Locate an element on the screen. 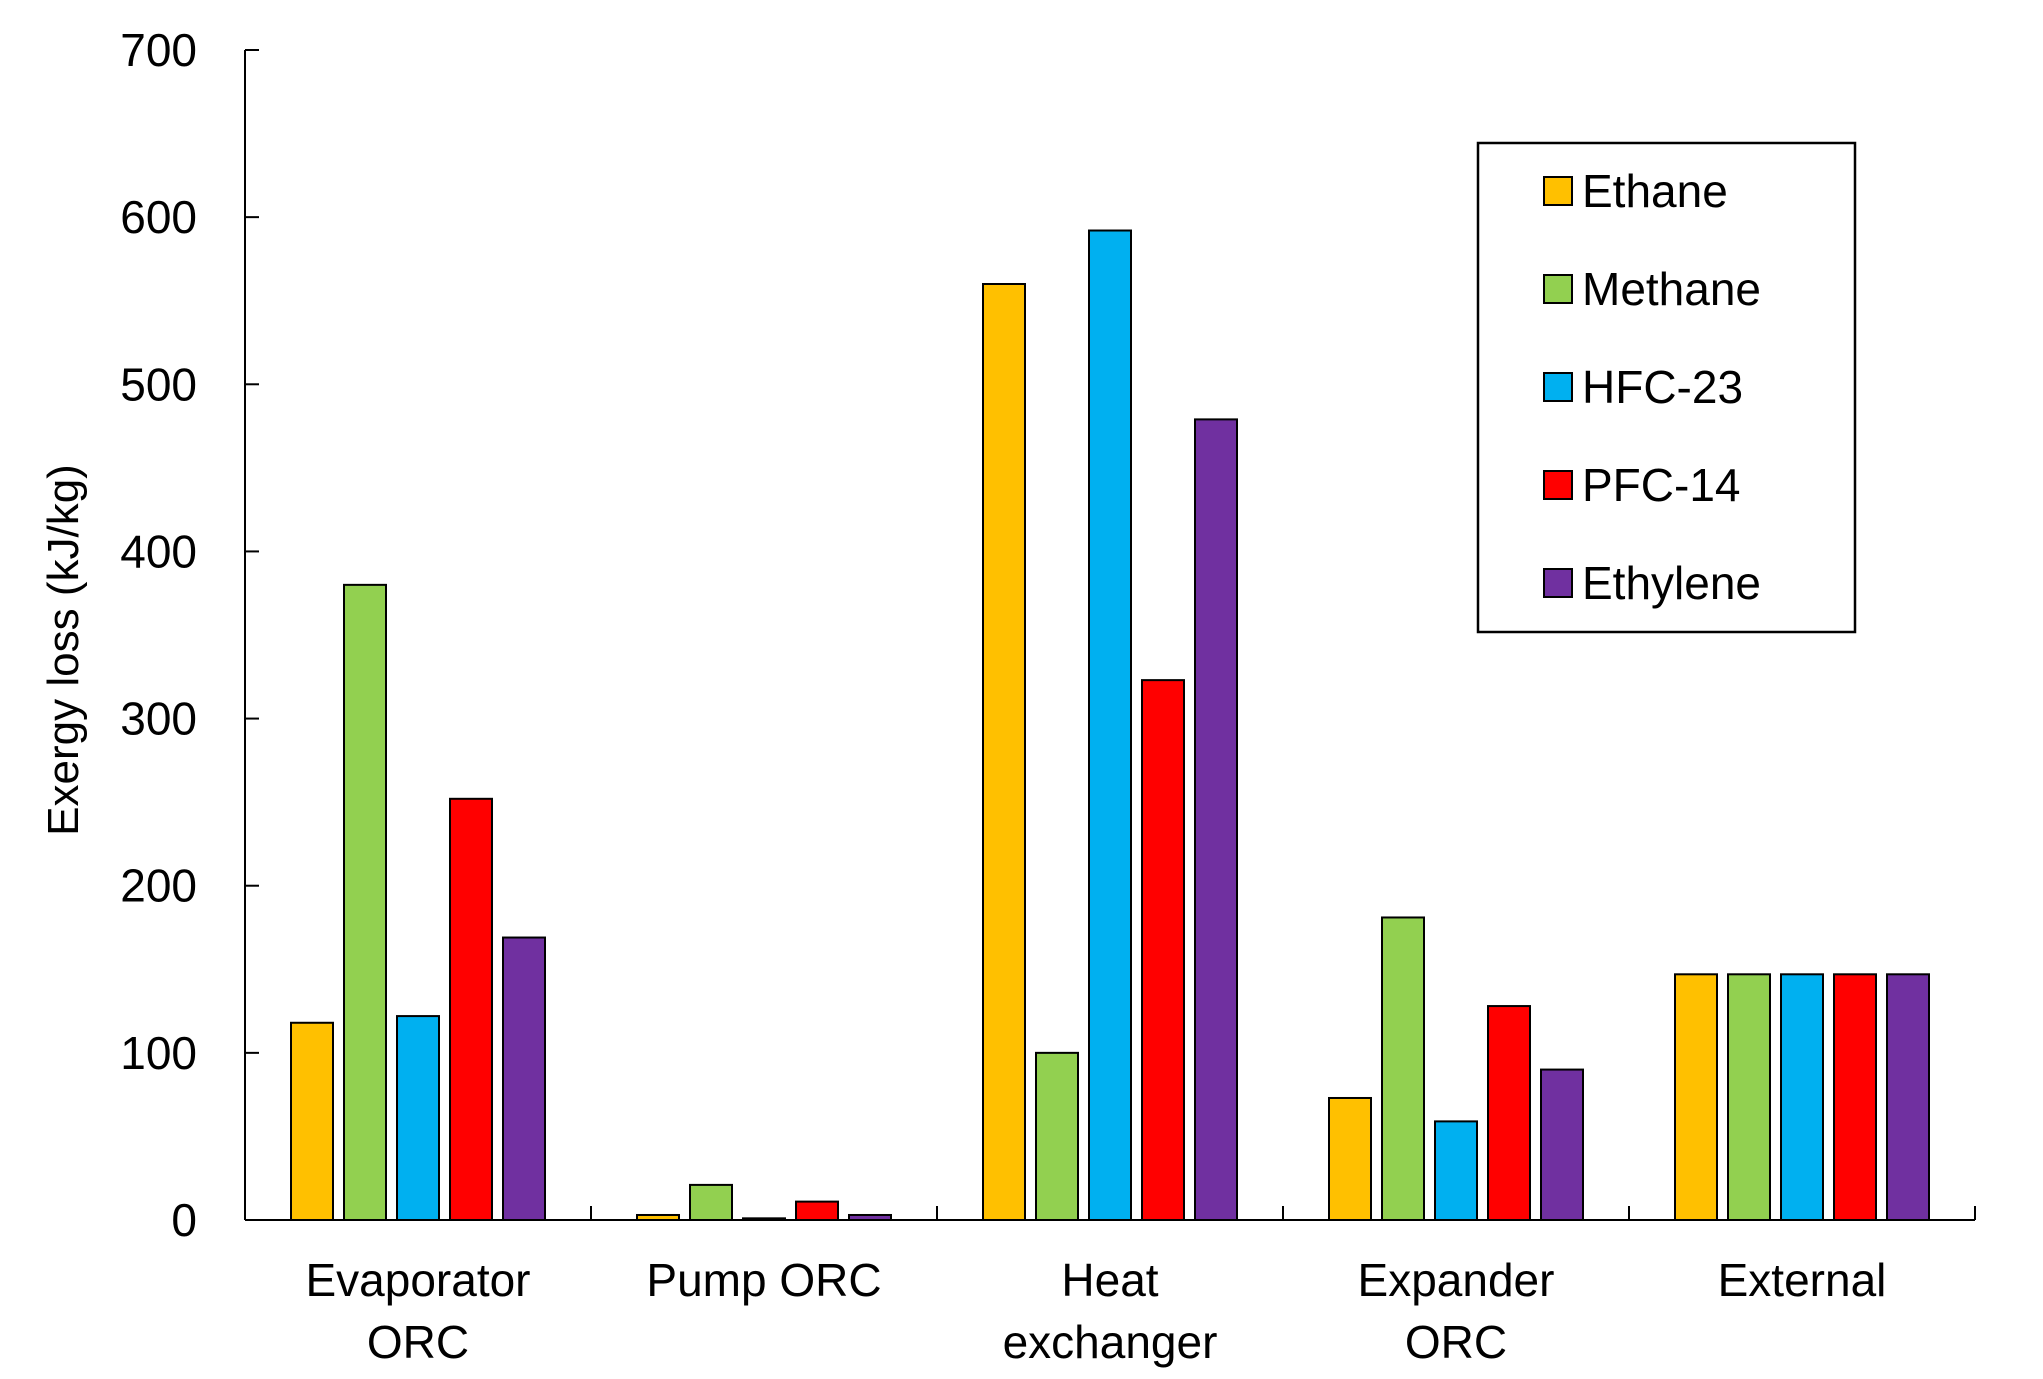 The width and height of the screenshot is (2043, 1379). legend-label-methane: Methane is located at coordinates (1671, 289).